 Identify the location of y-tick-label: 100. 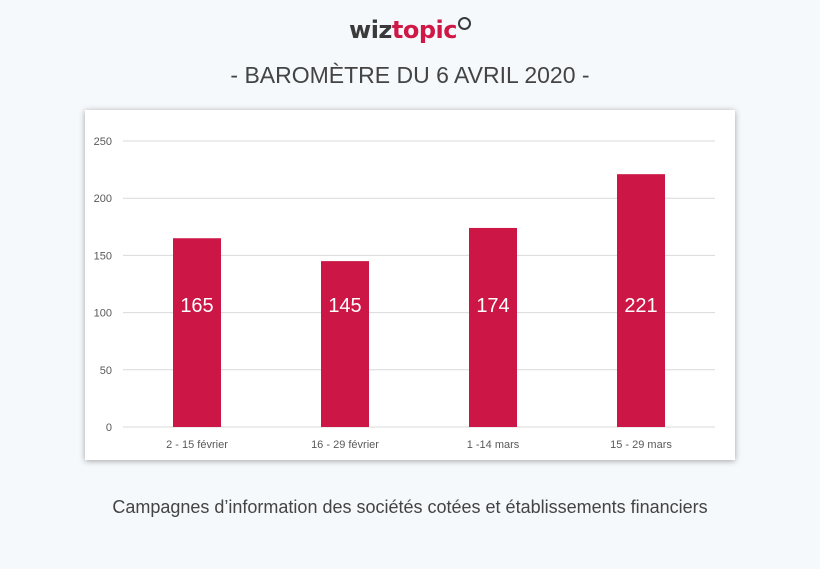
(103, 314).